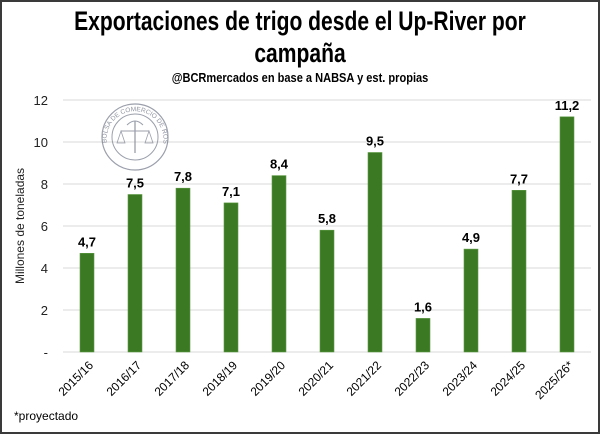 The image size is (600, 434). What do you see at coordinates (375, 141) in the screenshot?
I see `data-label: 9,5` at bounding box center [375, 141].